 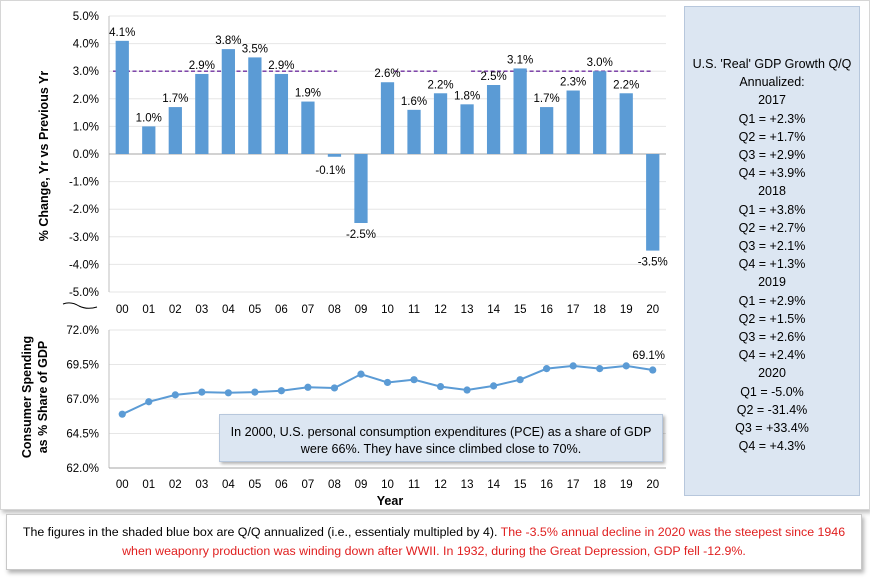 I want to click on quarterly-gdp-line: Q4 = +1.3%, so click(x=772, y=264).